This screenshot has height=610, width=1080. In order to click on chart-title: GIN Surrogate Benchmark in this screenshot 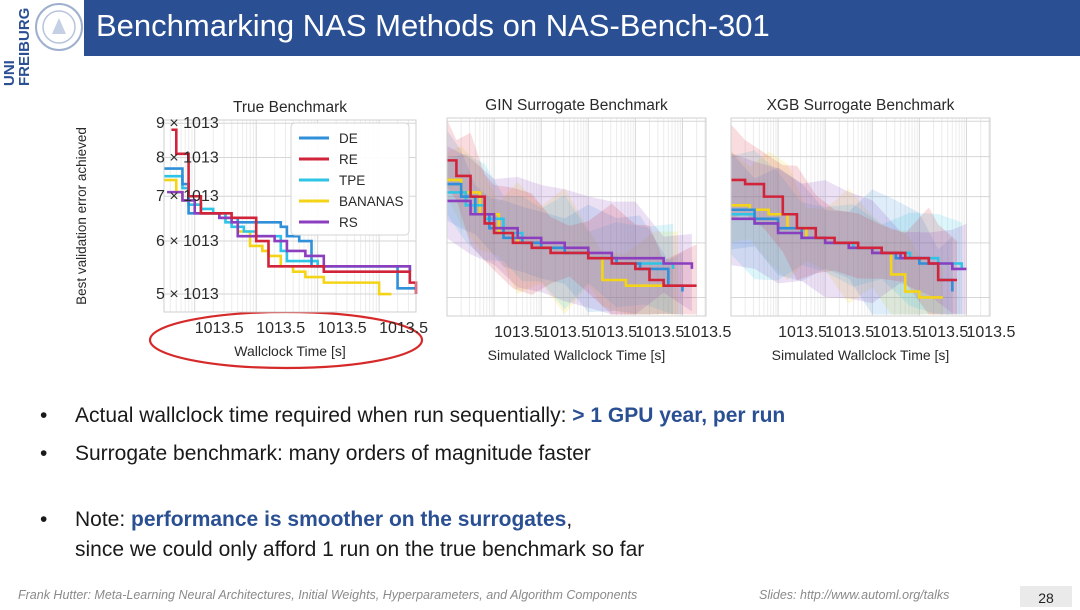, I will do `click(576, 105)`.